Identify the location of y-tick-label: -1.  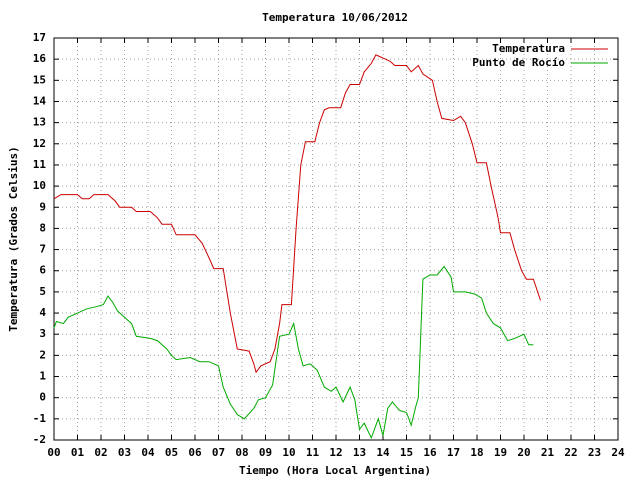
(40, 418).